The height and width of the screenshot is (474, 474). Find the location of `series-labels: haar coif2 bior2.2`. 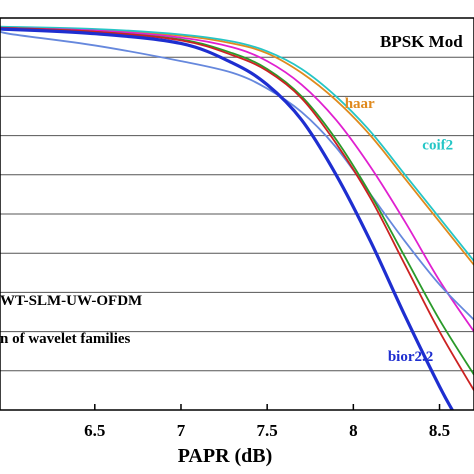

series-labels: haar coif2 bior2.2 is located at coordinates (399, 230).